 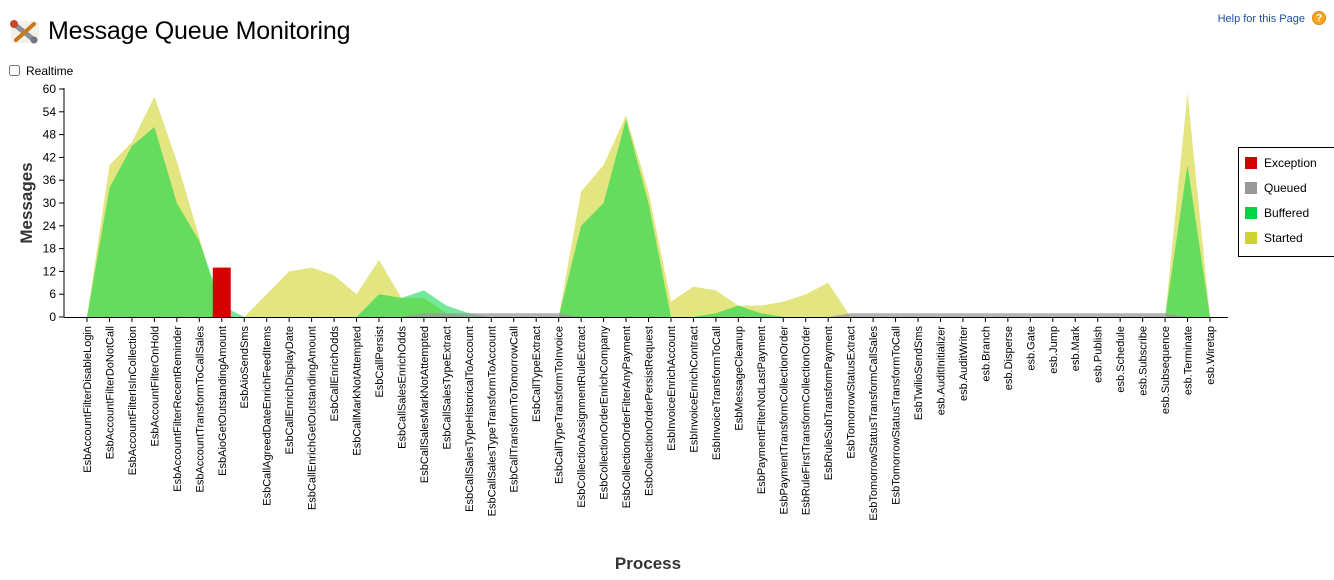 What do you see at coordinates (1054, 350) in the screenshot?
I see `x-tick-label: esb.Jump` at bounding box center [1054, 350].